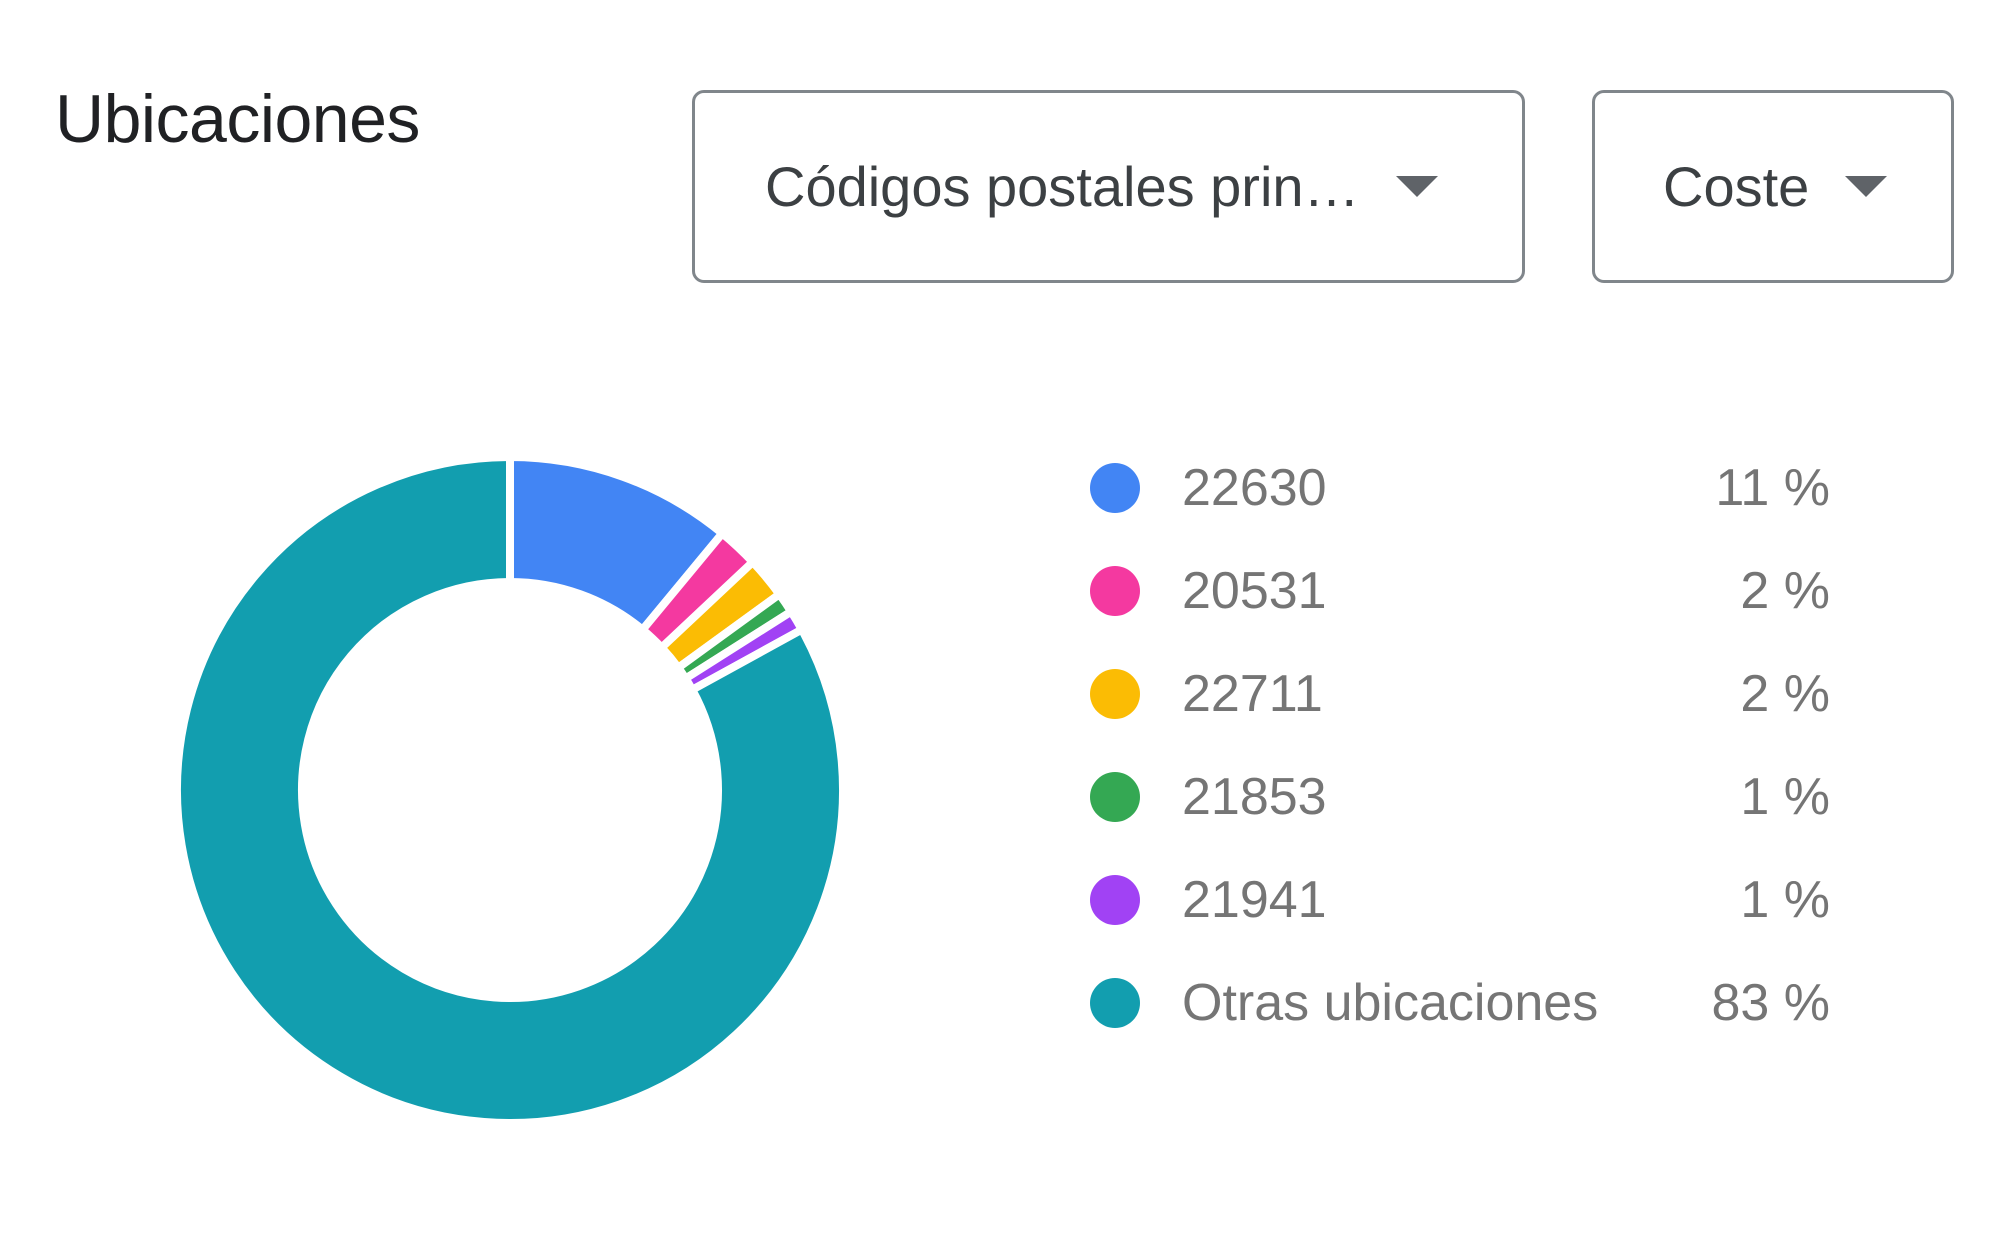  Describe the element at coordinates (1460, 899) in the screenshot. I see `legend-item: 21941 1 %` at that location.